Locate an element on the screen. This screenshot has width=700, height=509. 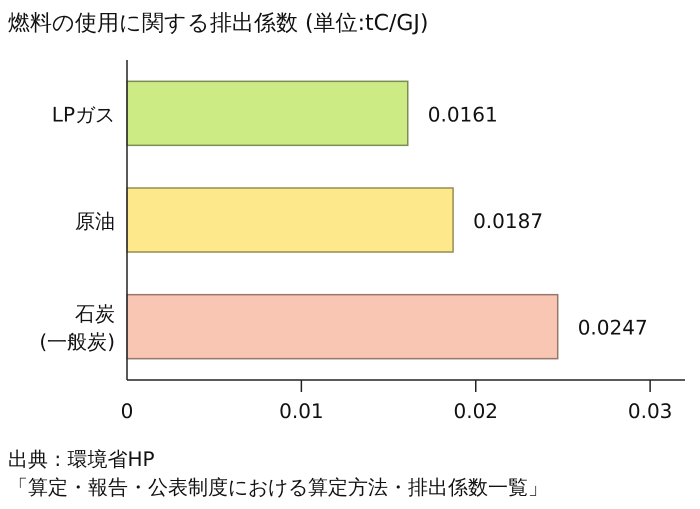
y-tick-label: 石炭 (一般炭) is located at coordinates (77, 328).